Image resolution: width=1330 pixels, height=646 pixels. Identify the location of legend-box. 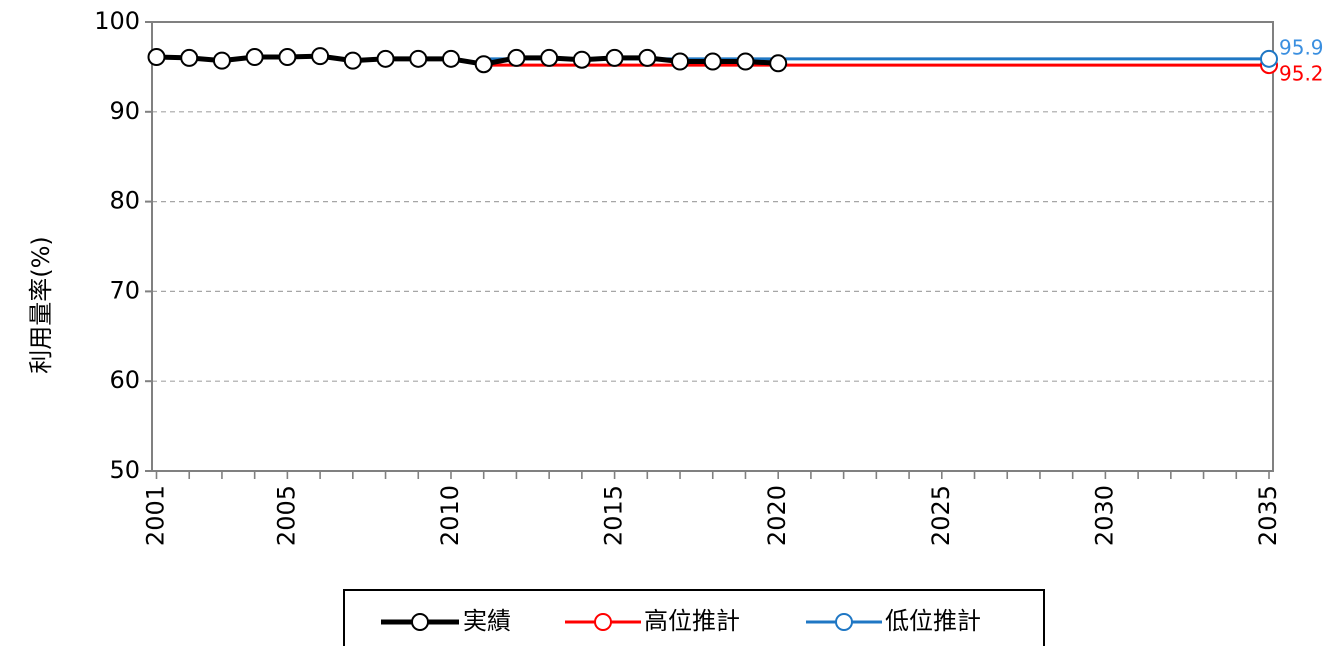
(694, 617).